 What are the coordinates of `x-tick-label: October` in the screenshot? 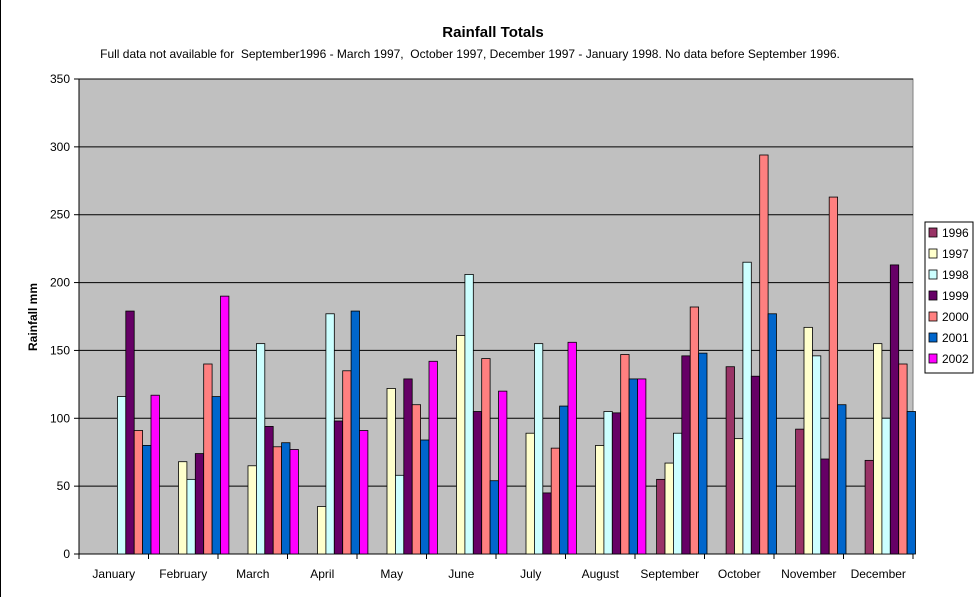 It's located at (739, 574).